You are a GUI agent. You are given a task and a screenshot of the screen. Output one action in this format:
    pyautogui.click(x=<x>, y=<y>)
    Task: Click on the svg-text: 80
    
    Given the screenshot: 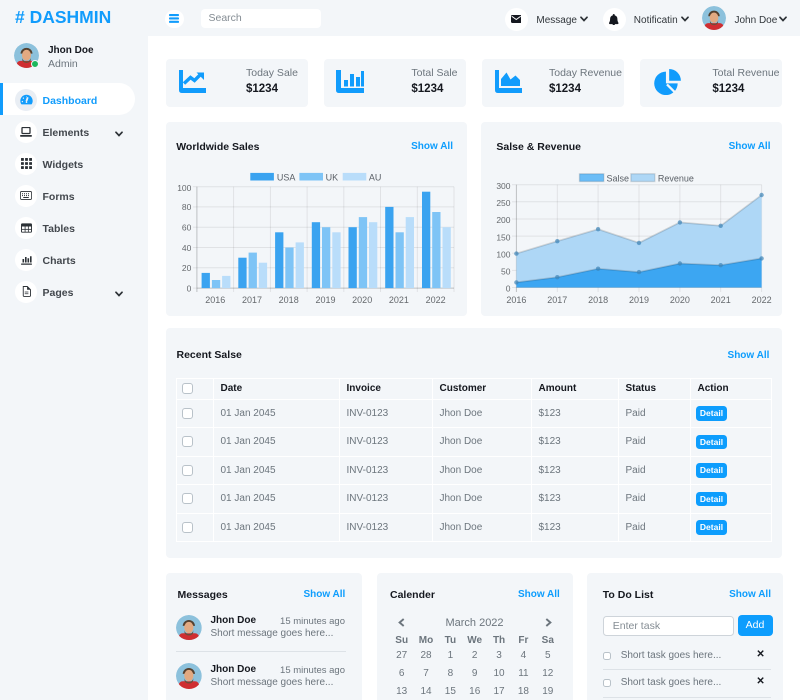 What is the action you would take?
    pyautogui.click(x=187, y=207)
    